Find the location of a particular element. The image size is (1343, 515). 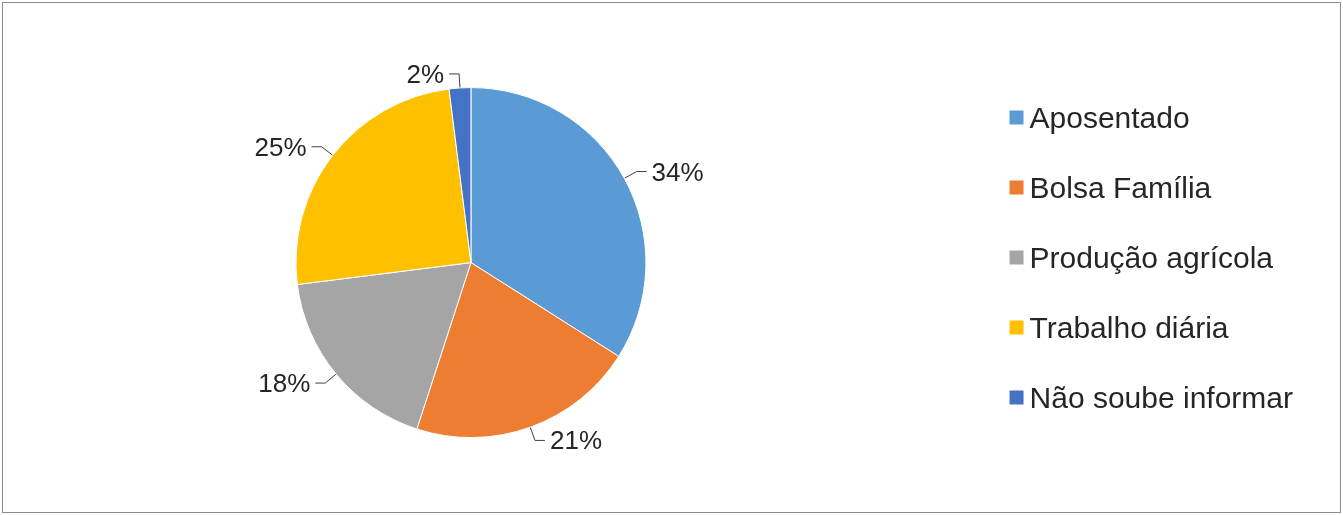

legend-label: Trabalho diária is located at coordinates (1129, 327).